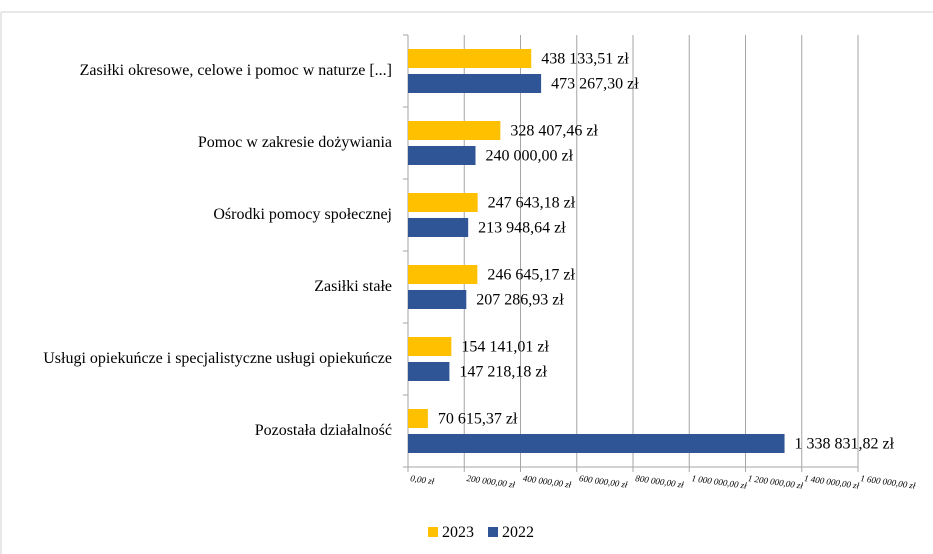 The image size is (933, 554). Describe the element at coordinates (530, 156) in the screenshot. I see `value-label: 240 000,00 zł` at that location.